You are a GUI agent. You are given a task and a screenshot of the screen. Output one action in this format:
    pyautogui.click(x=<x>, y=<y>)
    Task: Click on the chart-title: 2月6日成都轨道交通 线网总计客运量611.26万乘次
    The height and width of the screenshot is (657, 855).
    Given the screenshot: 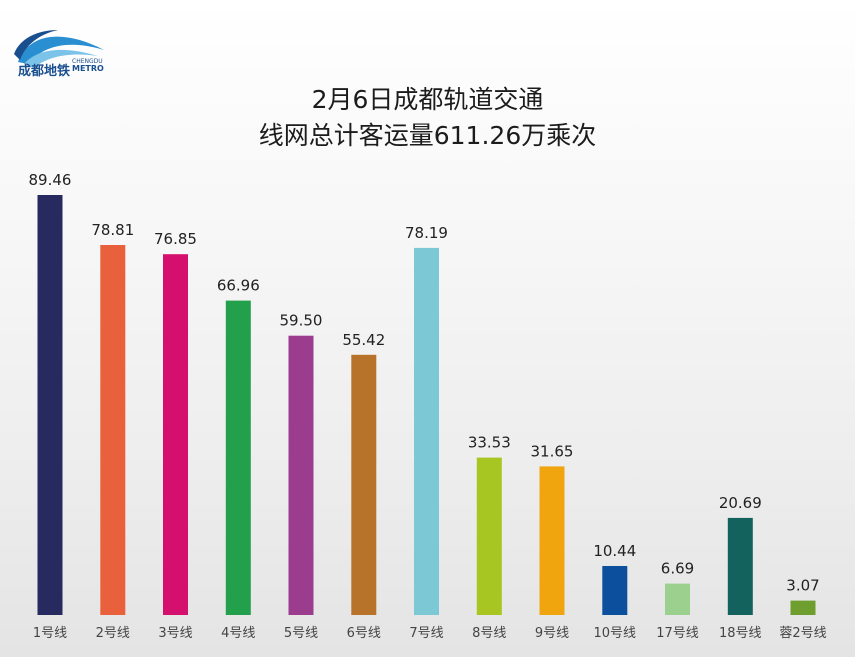 What is the action you would take?
    pyautogui.click(x=427, y=118)
    